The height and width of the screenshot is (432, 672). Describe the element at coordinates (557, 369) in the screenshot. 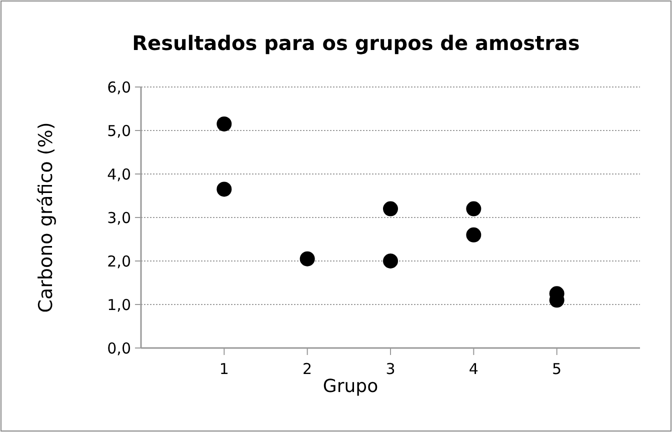

I see `x-tick-label: 5` at that location.